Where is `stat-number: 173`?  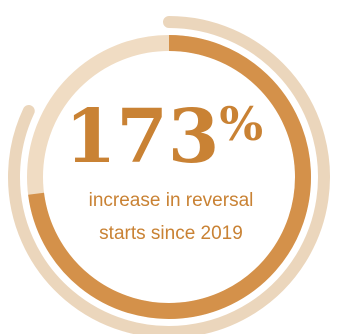
stat-number: 173 is located at coordinates (142, 137).